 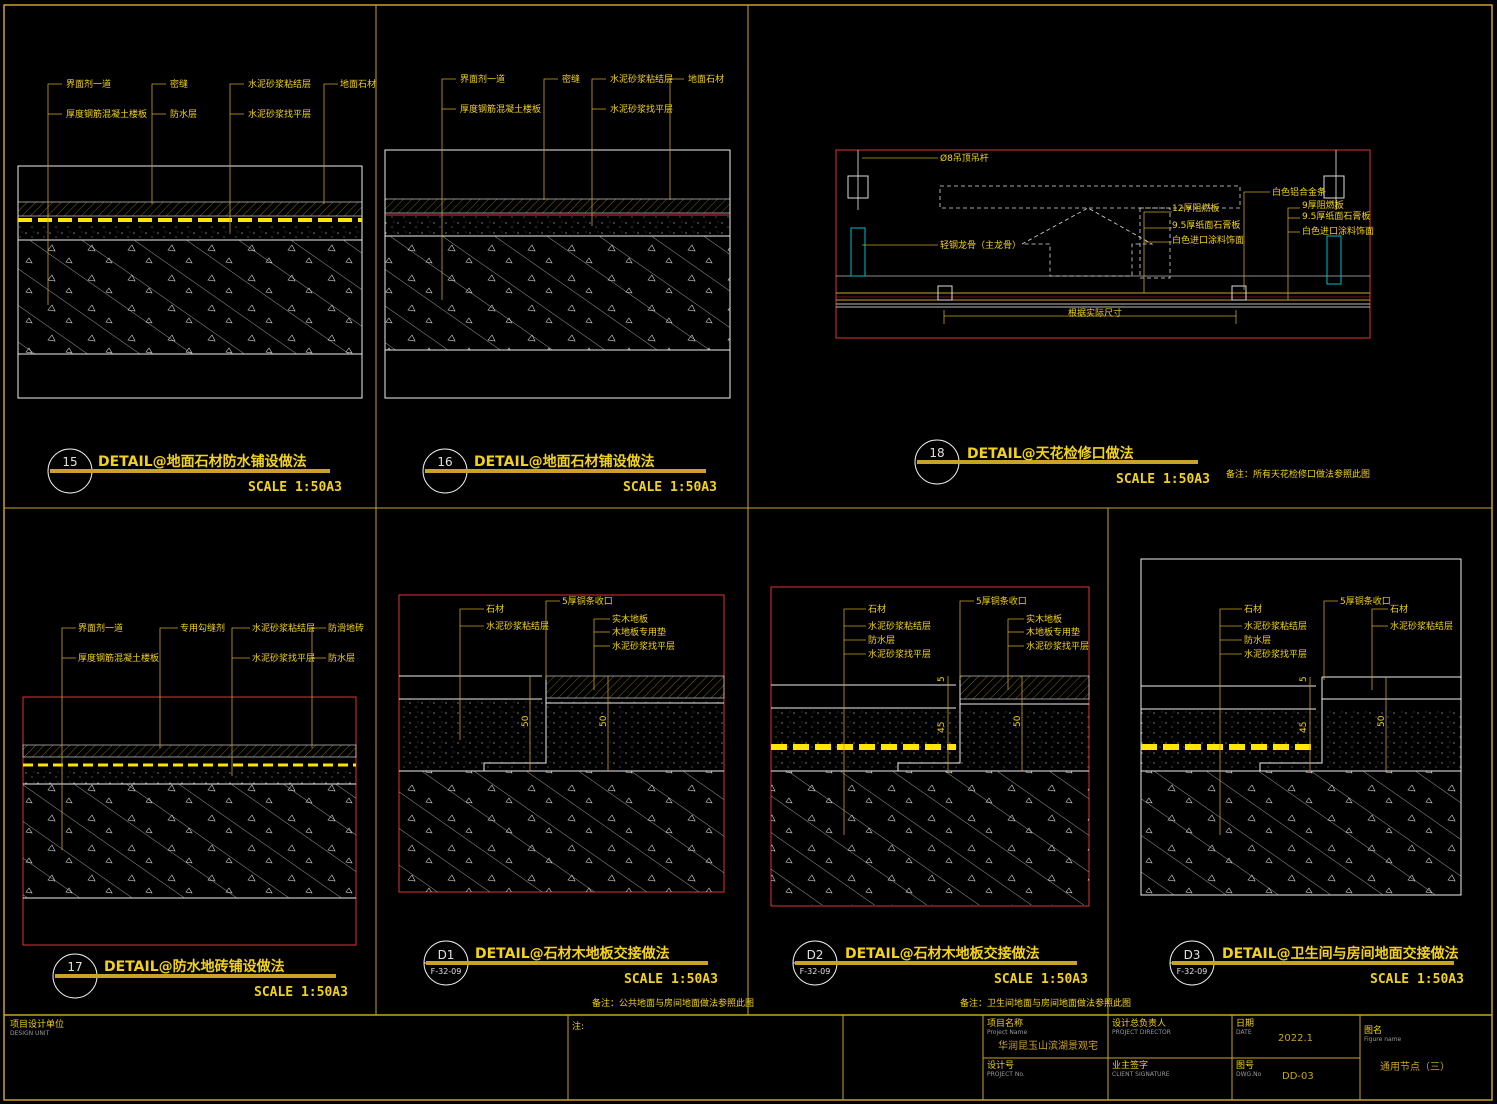 I want to click on detail-note: 备注：所有天花检修口做法参照此图, so click(x=1298, y=474).